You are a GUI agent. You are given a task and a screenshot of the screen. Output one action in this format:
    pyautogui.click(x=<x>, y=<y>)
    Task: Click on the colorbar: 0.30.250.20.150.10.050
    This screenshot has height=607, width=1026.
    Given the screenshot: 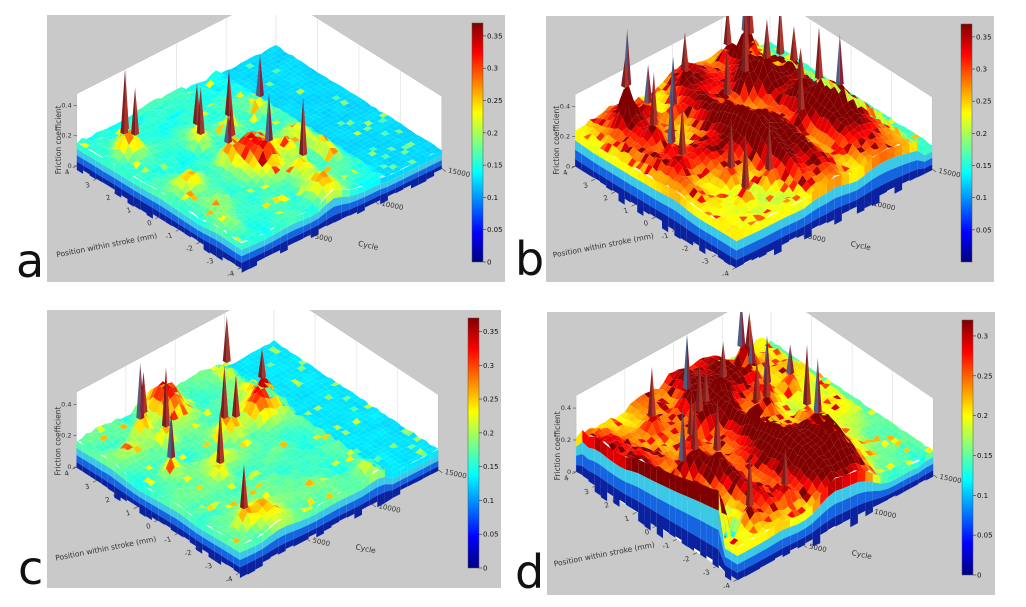 What is the action you would take?
    pyautogui.click(x=977, y=449)
    